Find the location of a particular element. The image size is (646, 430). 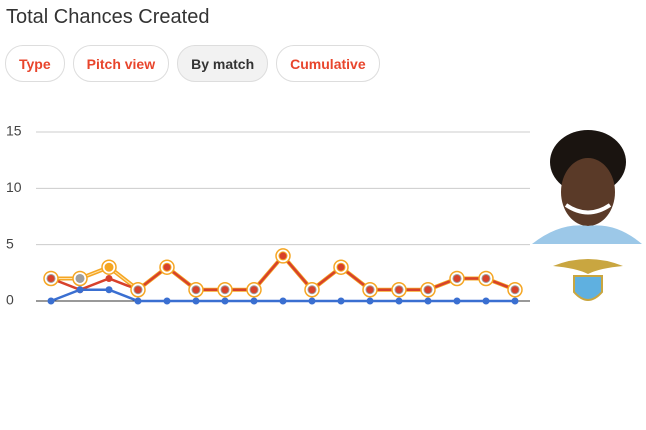

club-badge is located at coordinates (588, 280).